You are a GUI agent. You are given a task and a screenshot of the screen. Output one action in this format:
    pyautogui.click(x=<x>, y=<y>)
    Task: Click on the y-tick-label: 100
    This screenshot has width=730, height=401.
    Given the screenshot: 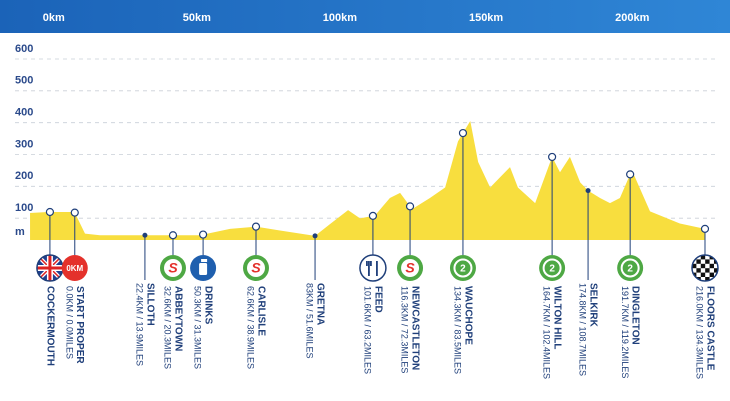 What is the action you would take?
    pyautogui.click(x=24, y=208)
    